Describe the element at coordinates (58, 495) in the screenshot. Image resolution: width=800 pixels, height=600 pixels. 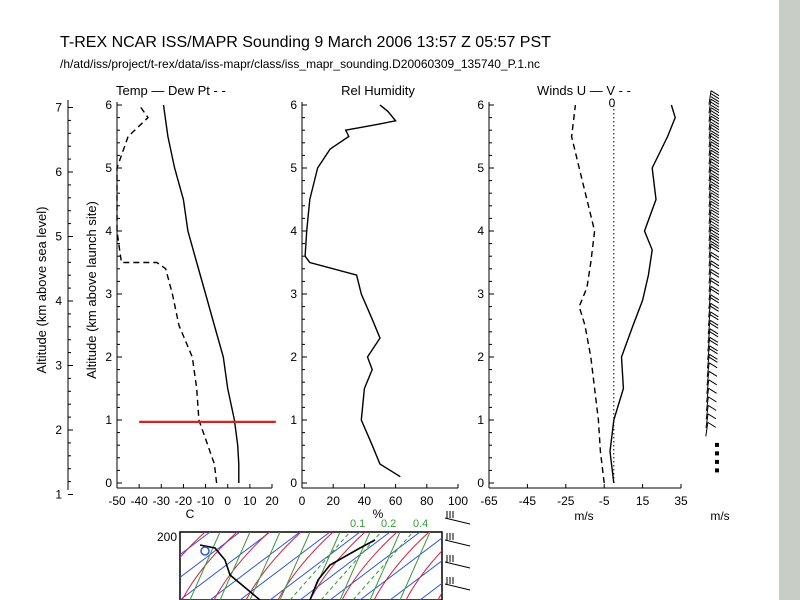
I see `sea-level-tick-label: 1` at that location.